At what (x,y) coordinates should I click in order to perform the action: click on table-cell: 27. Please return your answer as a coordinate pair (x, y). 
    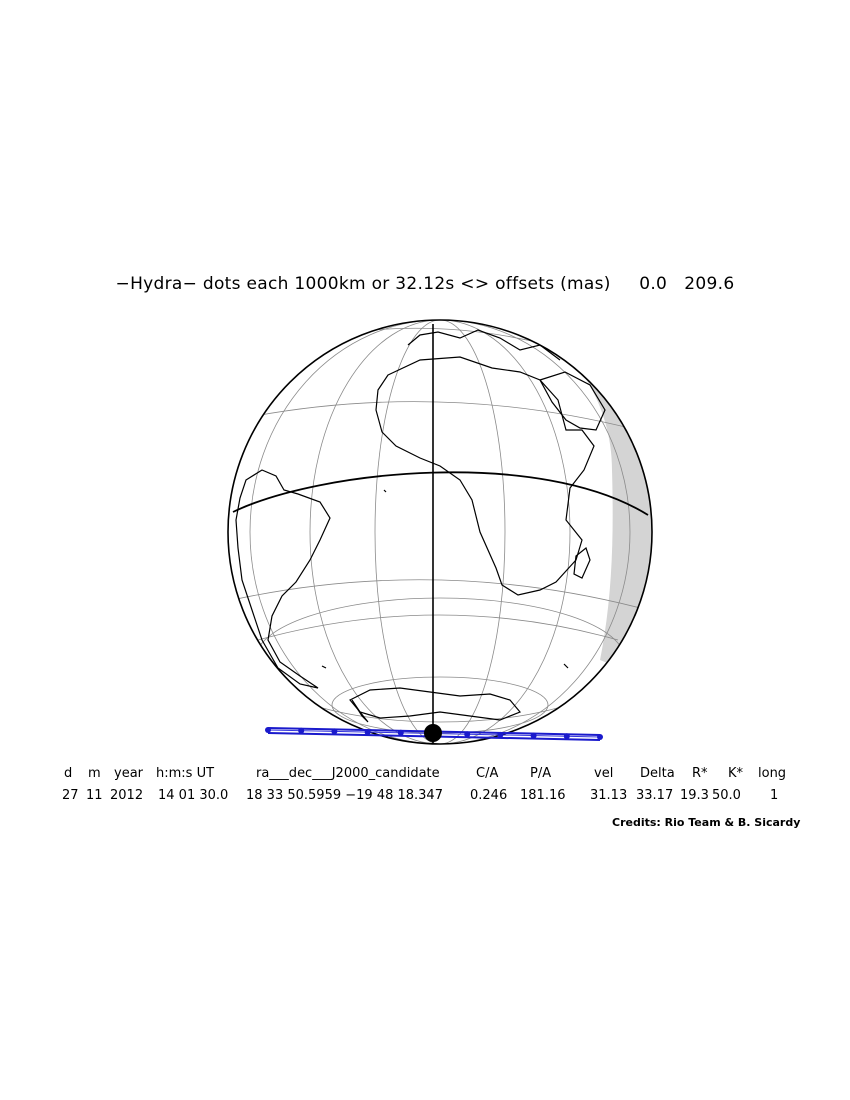
    Looking at the image, I should click on (70, 795).